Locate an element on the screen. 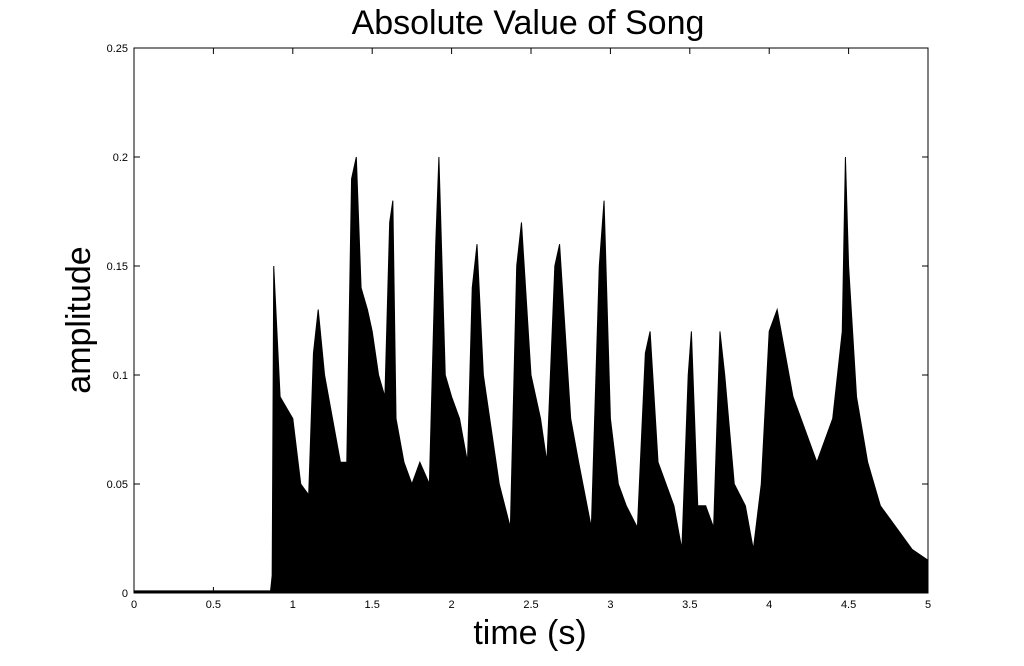 The image size is (1024, 666). x-tick-label-2: 1 is located at coordinates (293, 605).